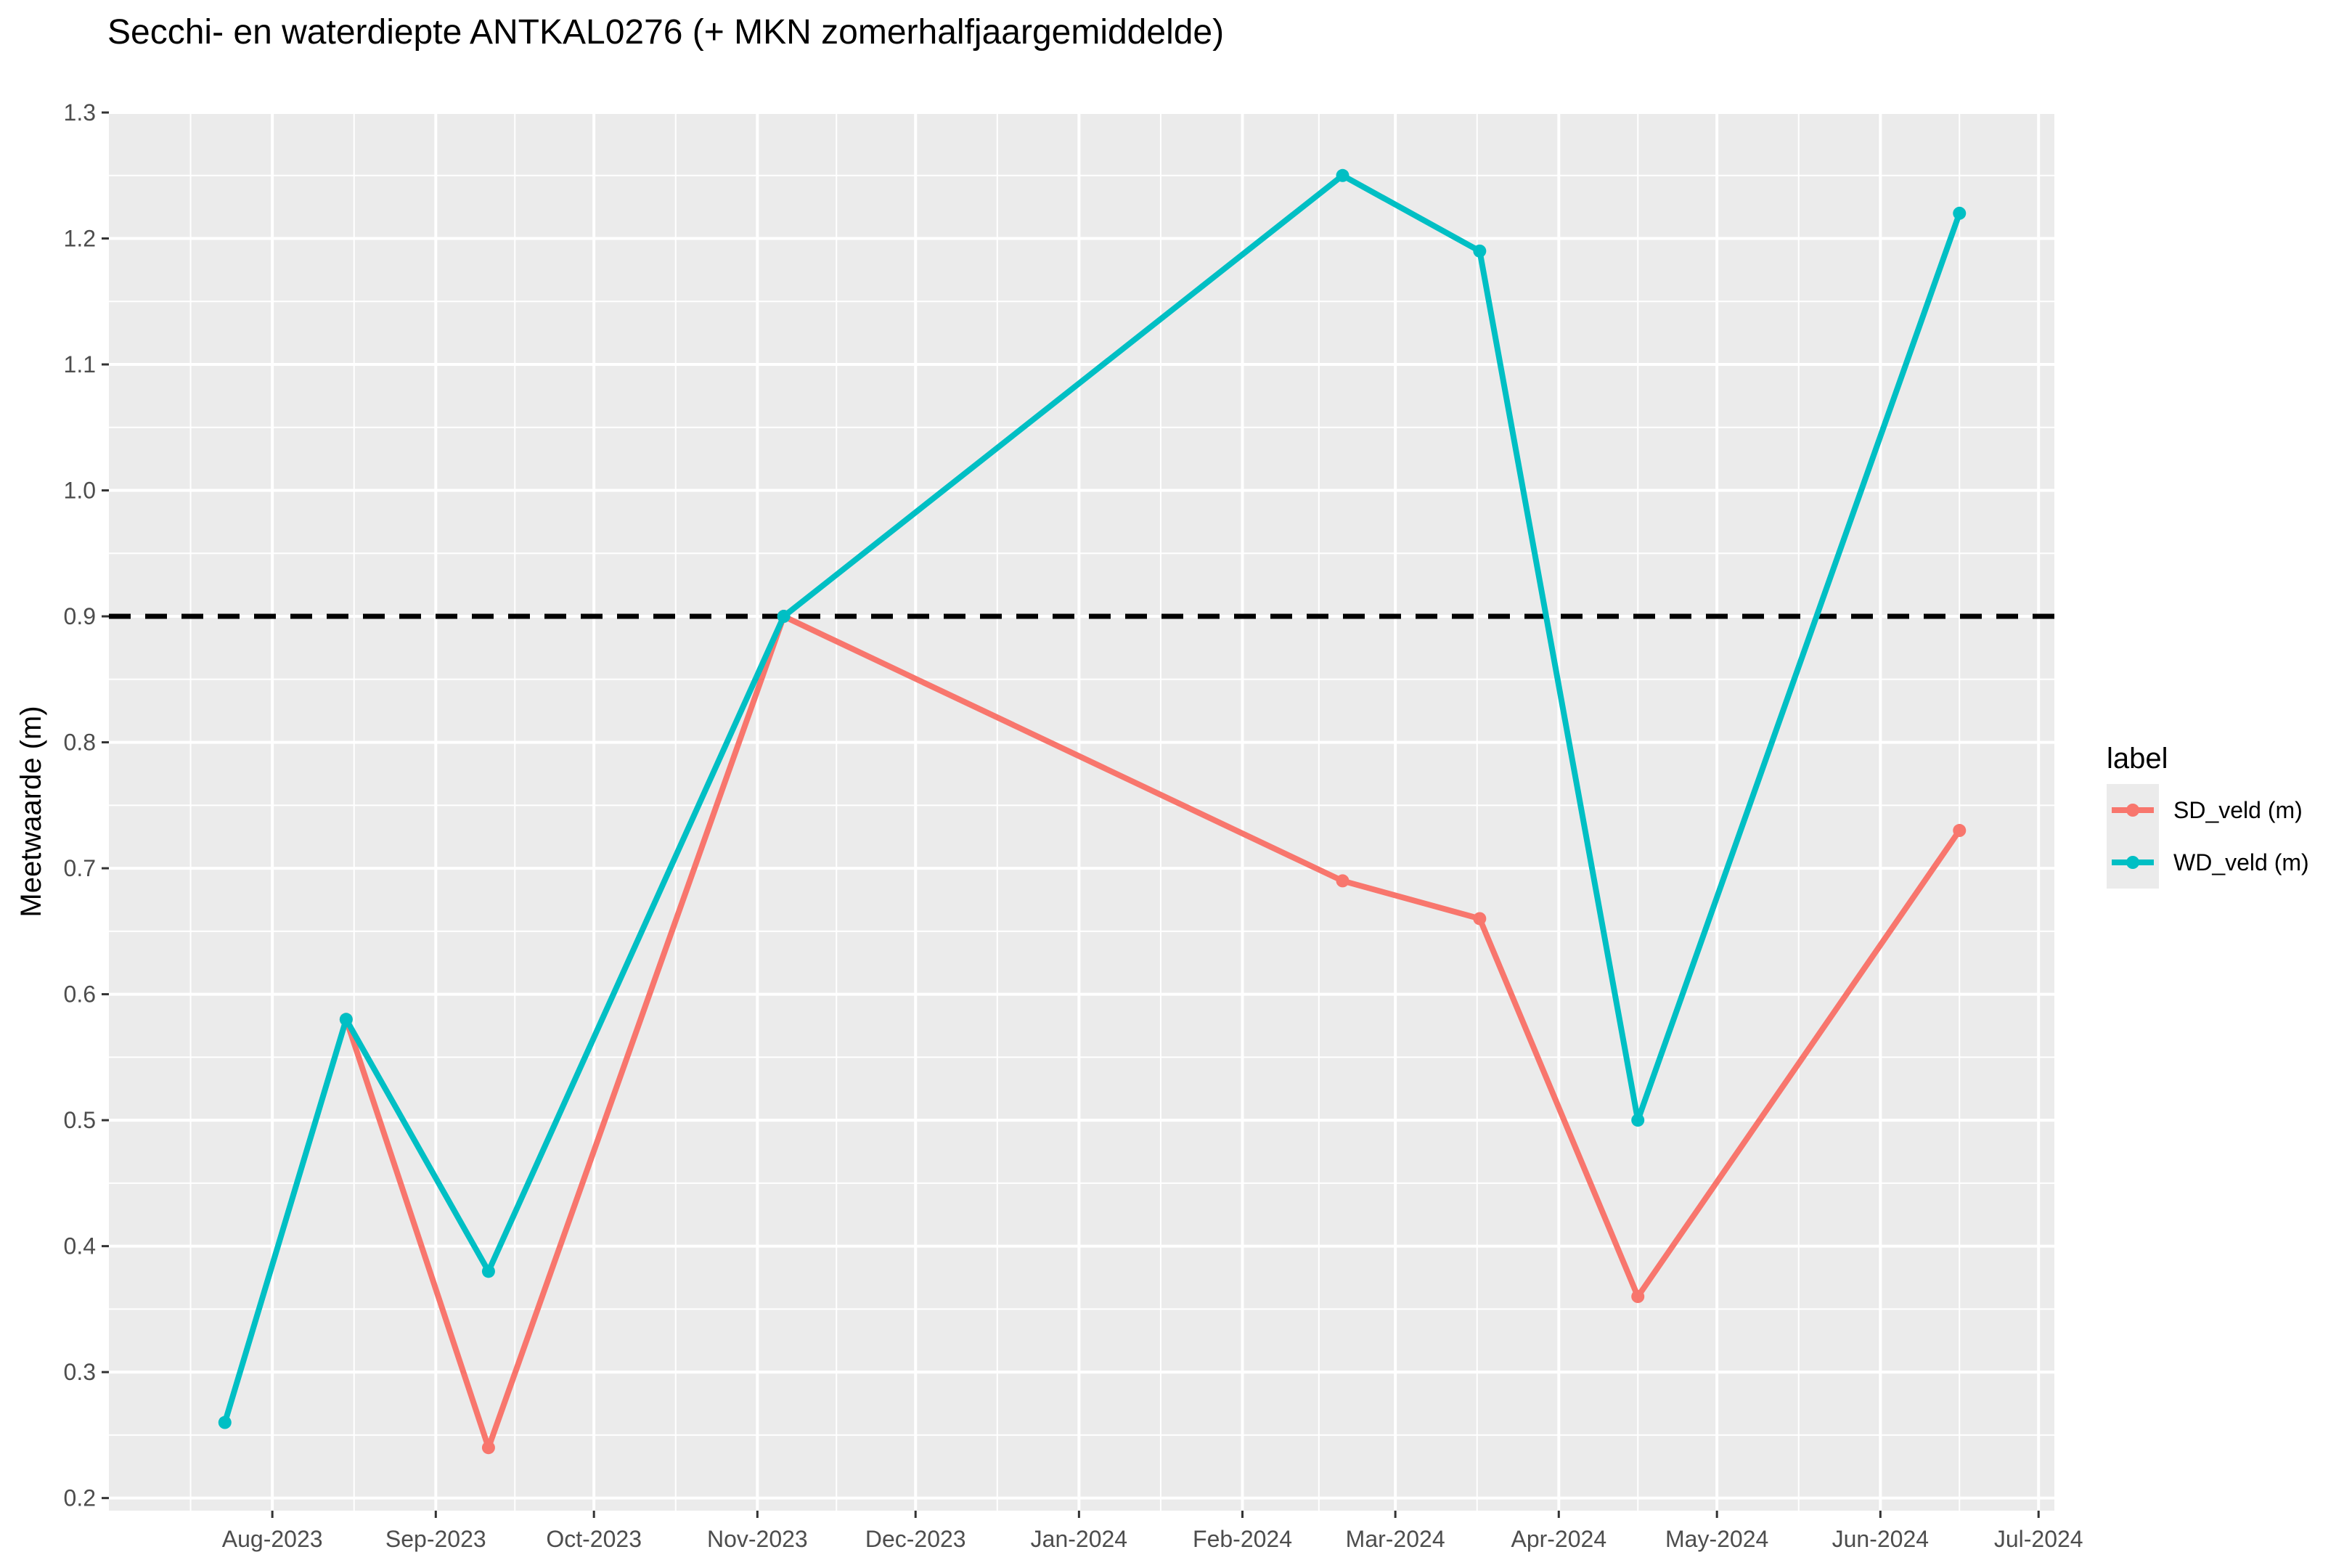  What do you see at coordinates (1396, 1539) in the screenshot?
I see `x-tick-label: Mar-2024` at bounding box center [1396, 1539].